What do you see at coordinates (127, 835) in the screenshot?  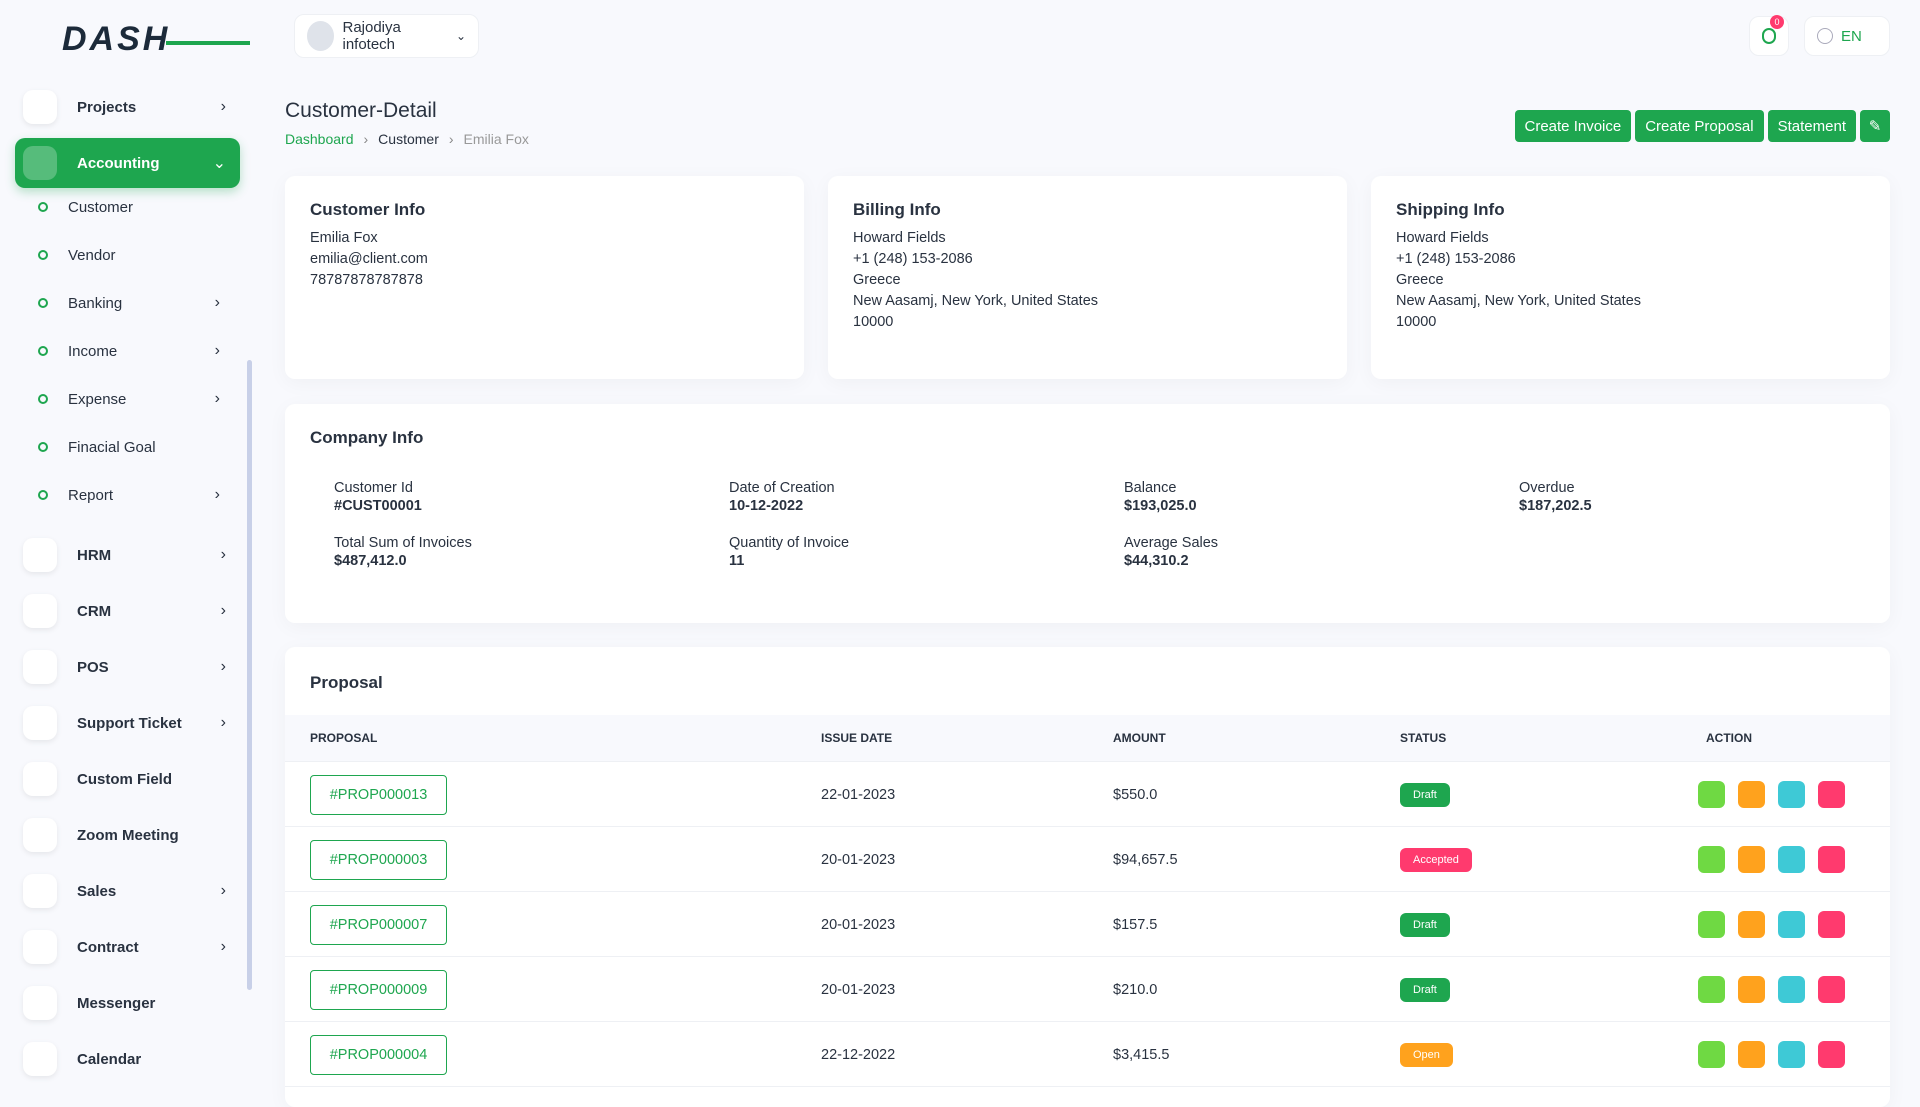 I see `sidebar-item: Zoom Meeting` at bounding box center [127, 835].